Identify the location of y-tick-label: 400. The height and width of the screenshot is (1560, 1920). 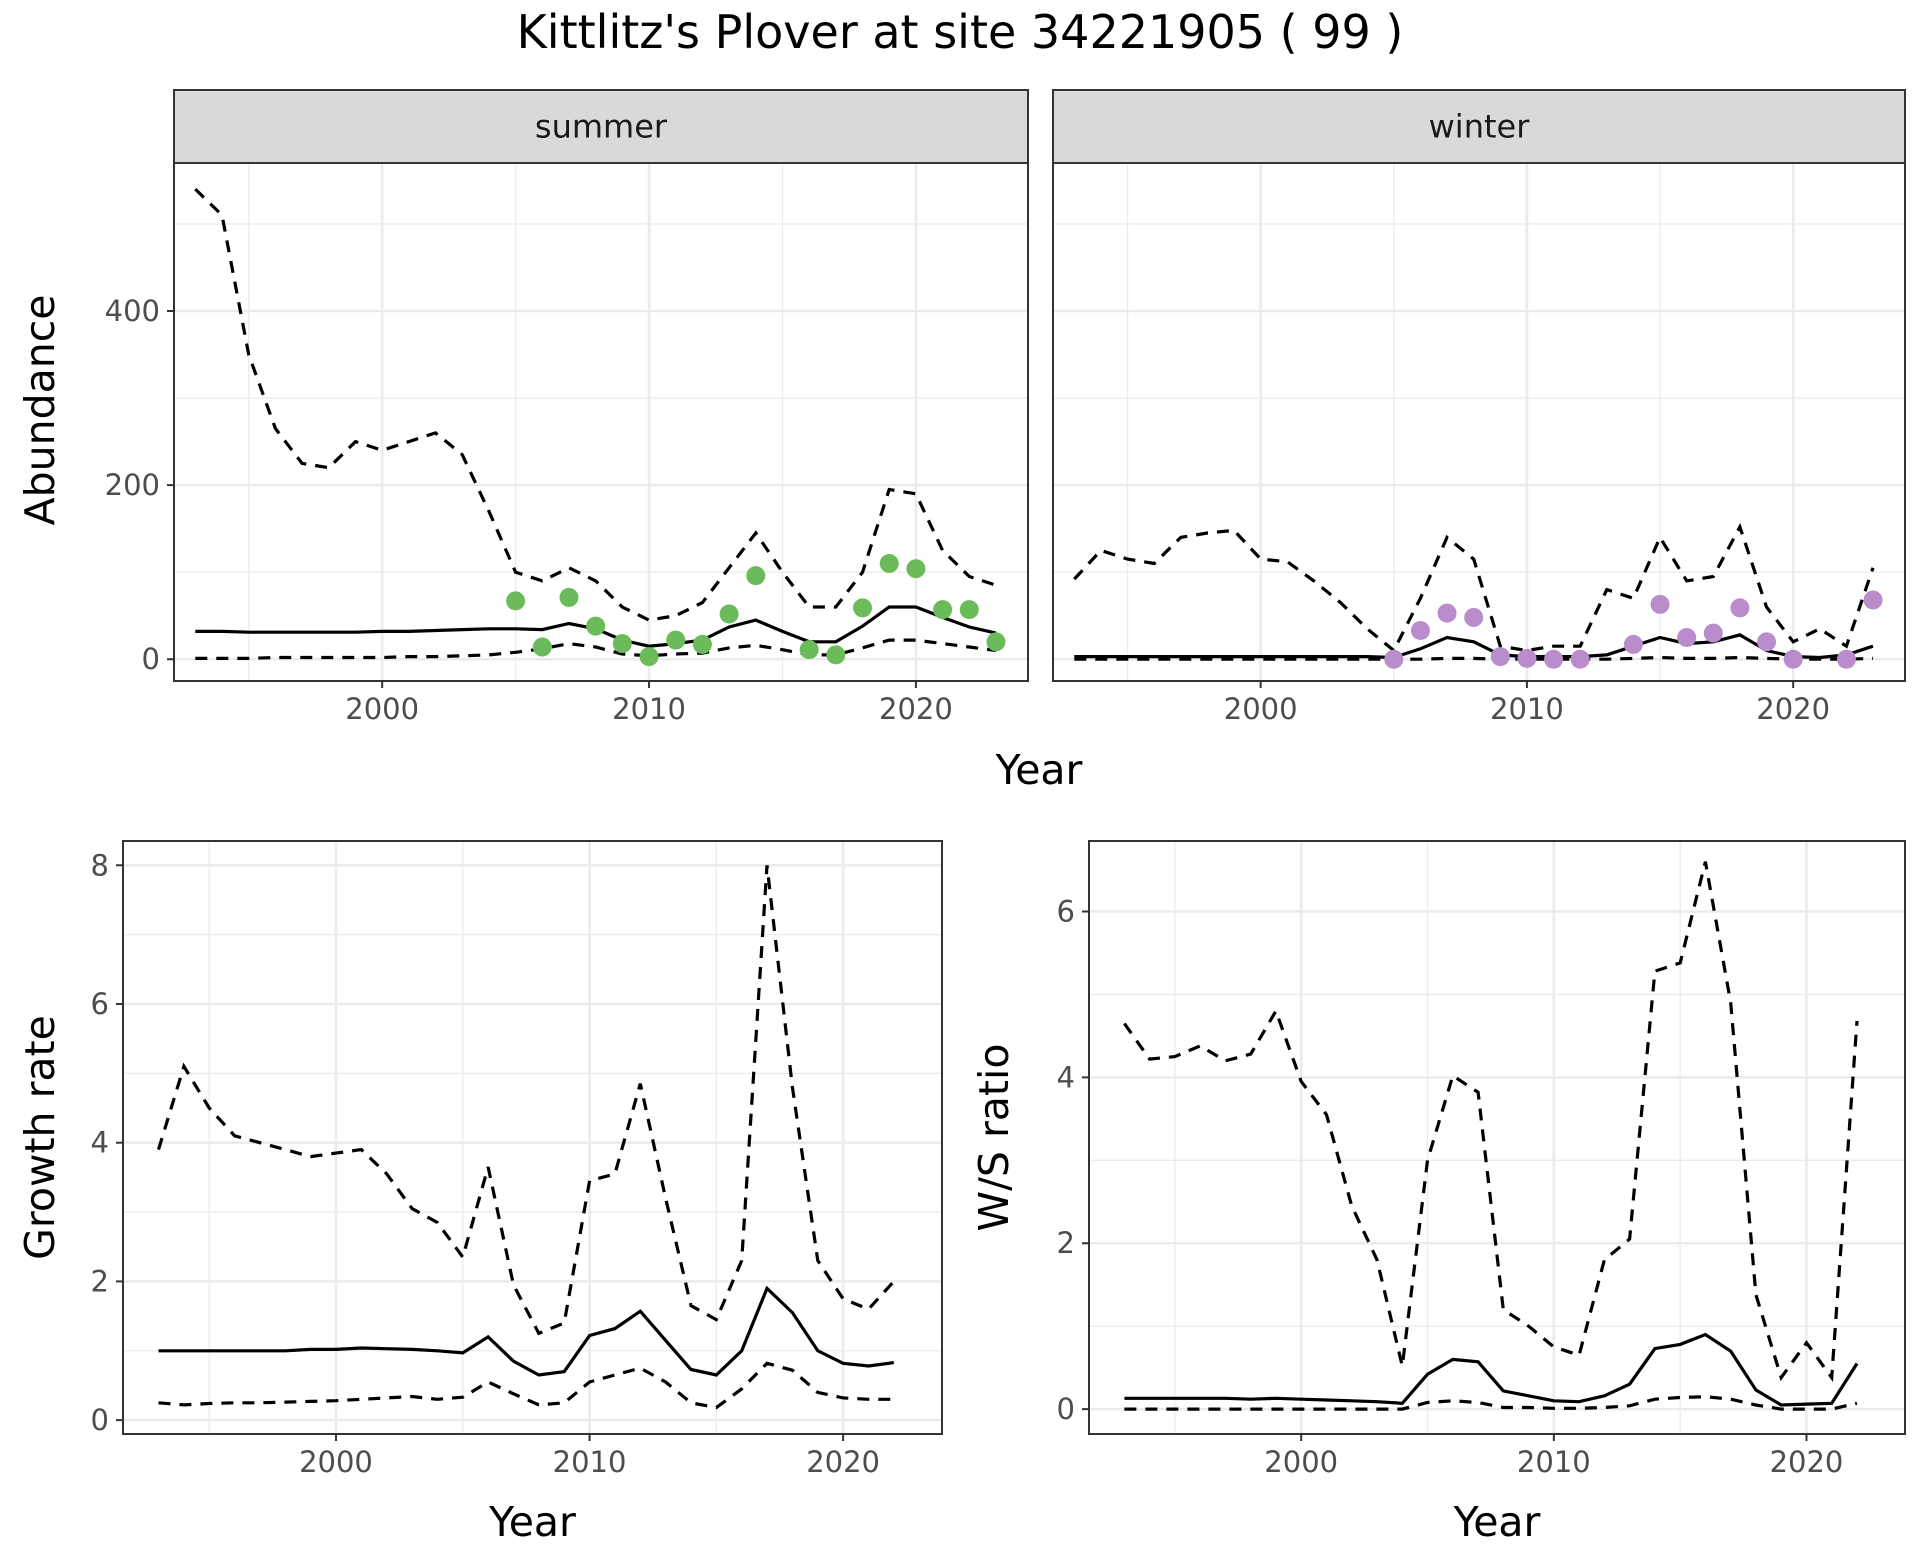
(132, 311).